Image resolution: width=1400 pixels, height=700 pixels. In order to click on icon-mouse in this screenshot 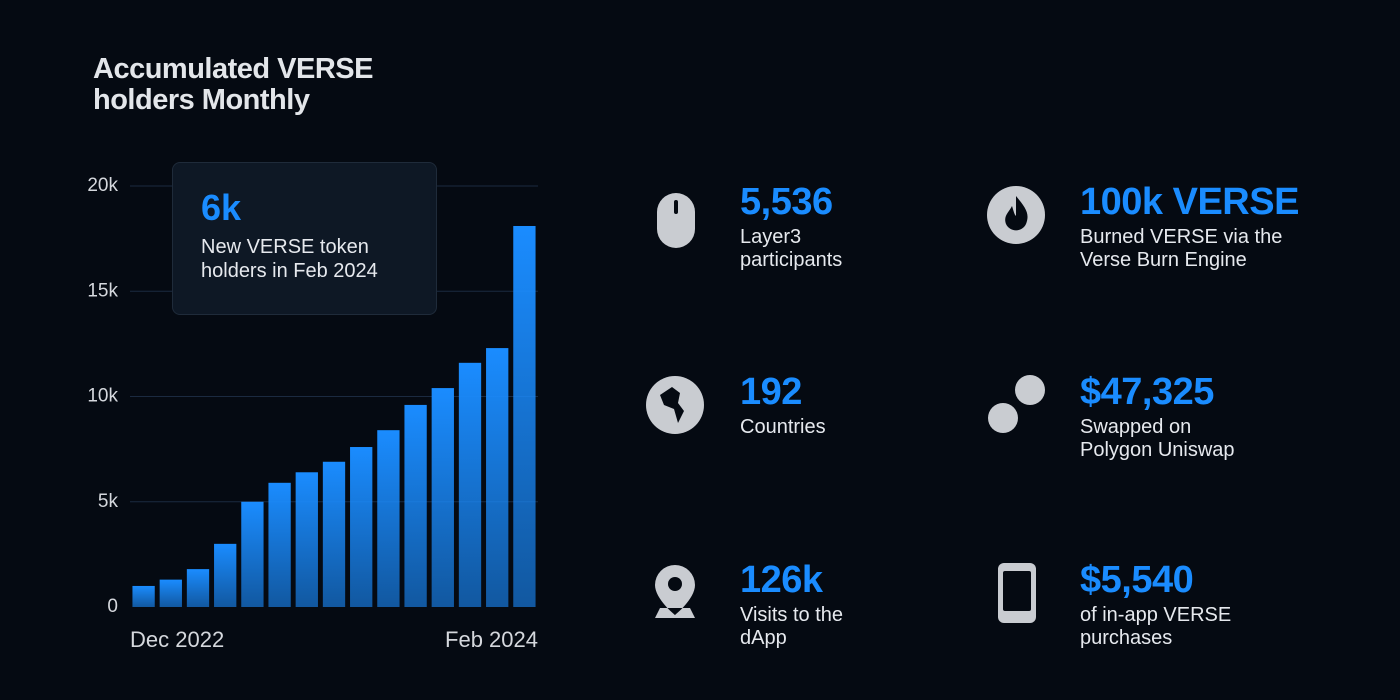, I will do `click(676, 220)`.